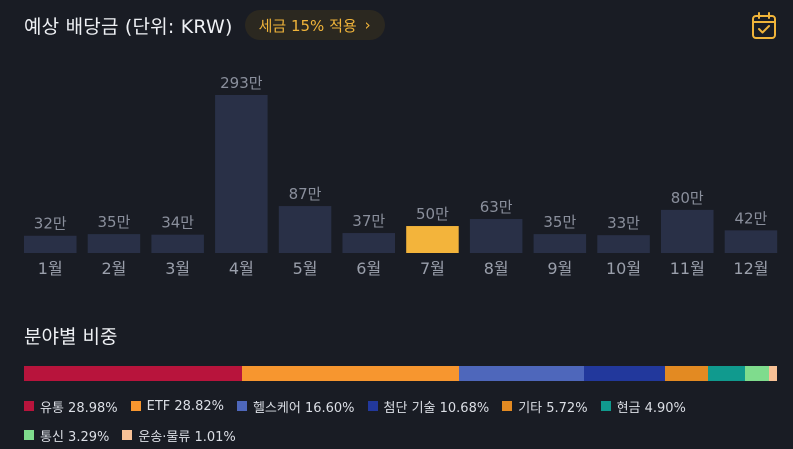  Describe the element at coordinates (128, 26) in the screenshot. I see `page-title: 예상 배당금 (단위: KRW)` at that location.